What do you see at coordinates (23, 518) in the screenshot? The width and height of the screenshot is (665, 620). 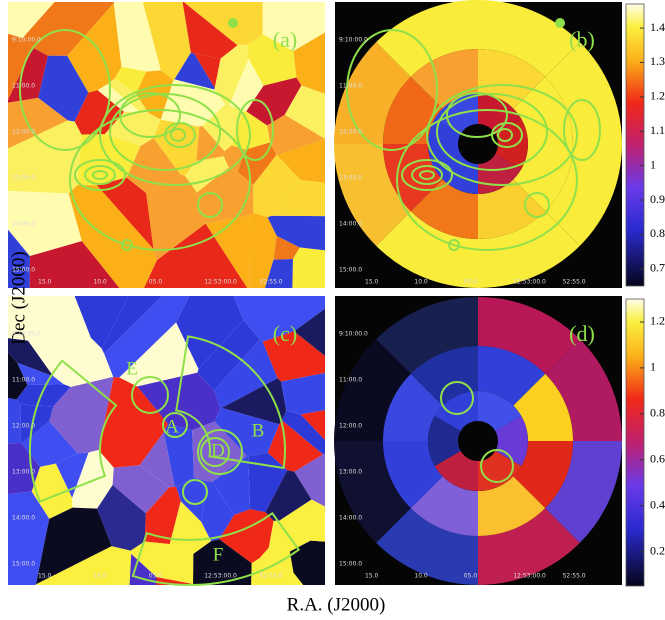 I see `dec-tick-label: 14:00.0` at bounding box center [23, 518].